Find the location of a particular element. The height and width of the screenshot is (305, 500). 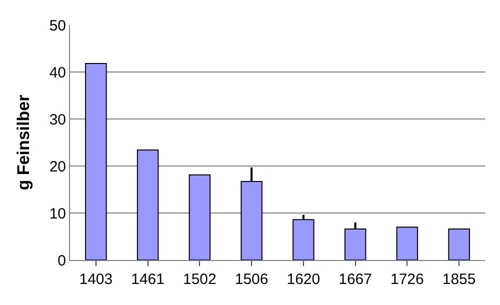

x-tick-label: 1855 is located at coordinates (459, 279).